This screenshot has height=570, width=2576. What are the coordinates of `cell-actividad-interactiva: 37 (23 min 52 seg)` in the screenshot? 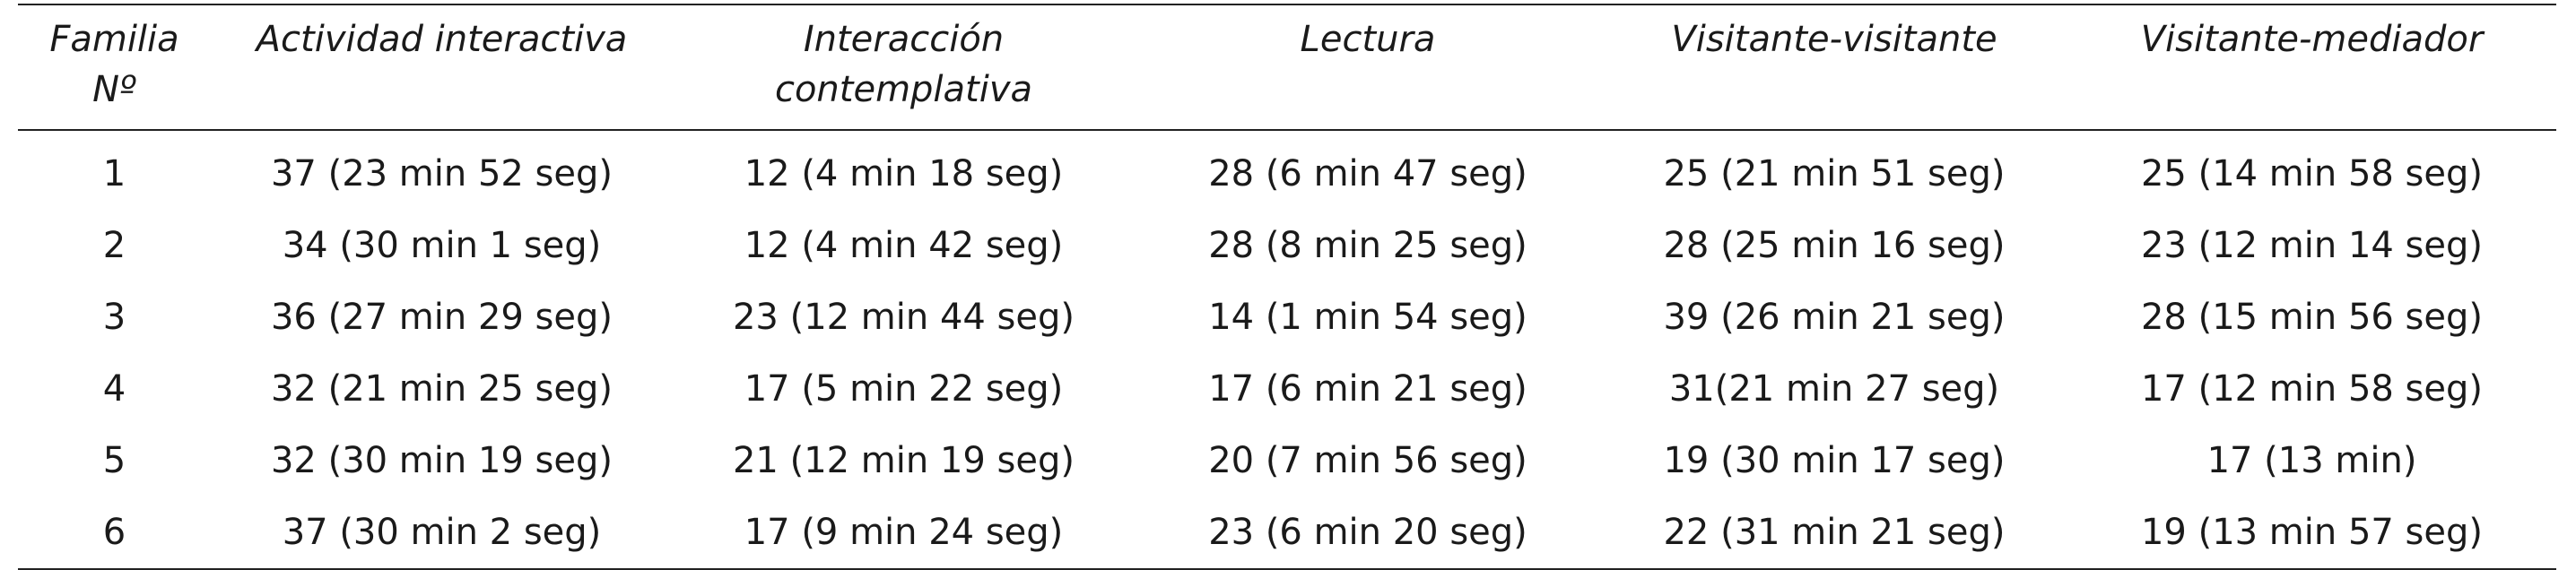 It's located at (442, 173).